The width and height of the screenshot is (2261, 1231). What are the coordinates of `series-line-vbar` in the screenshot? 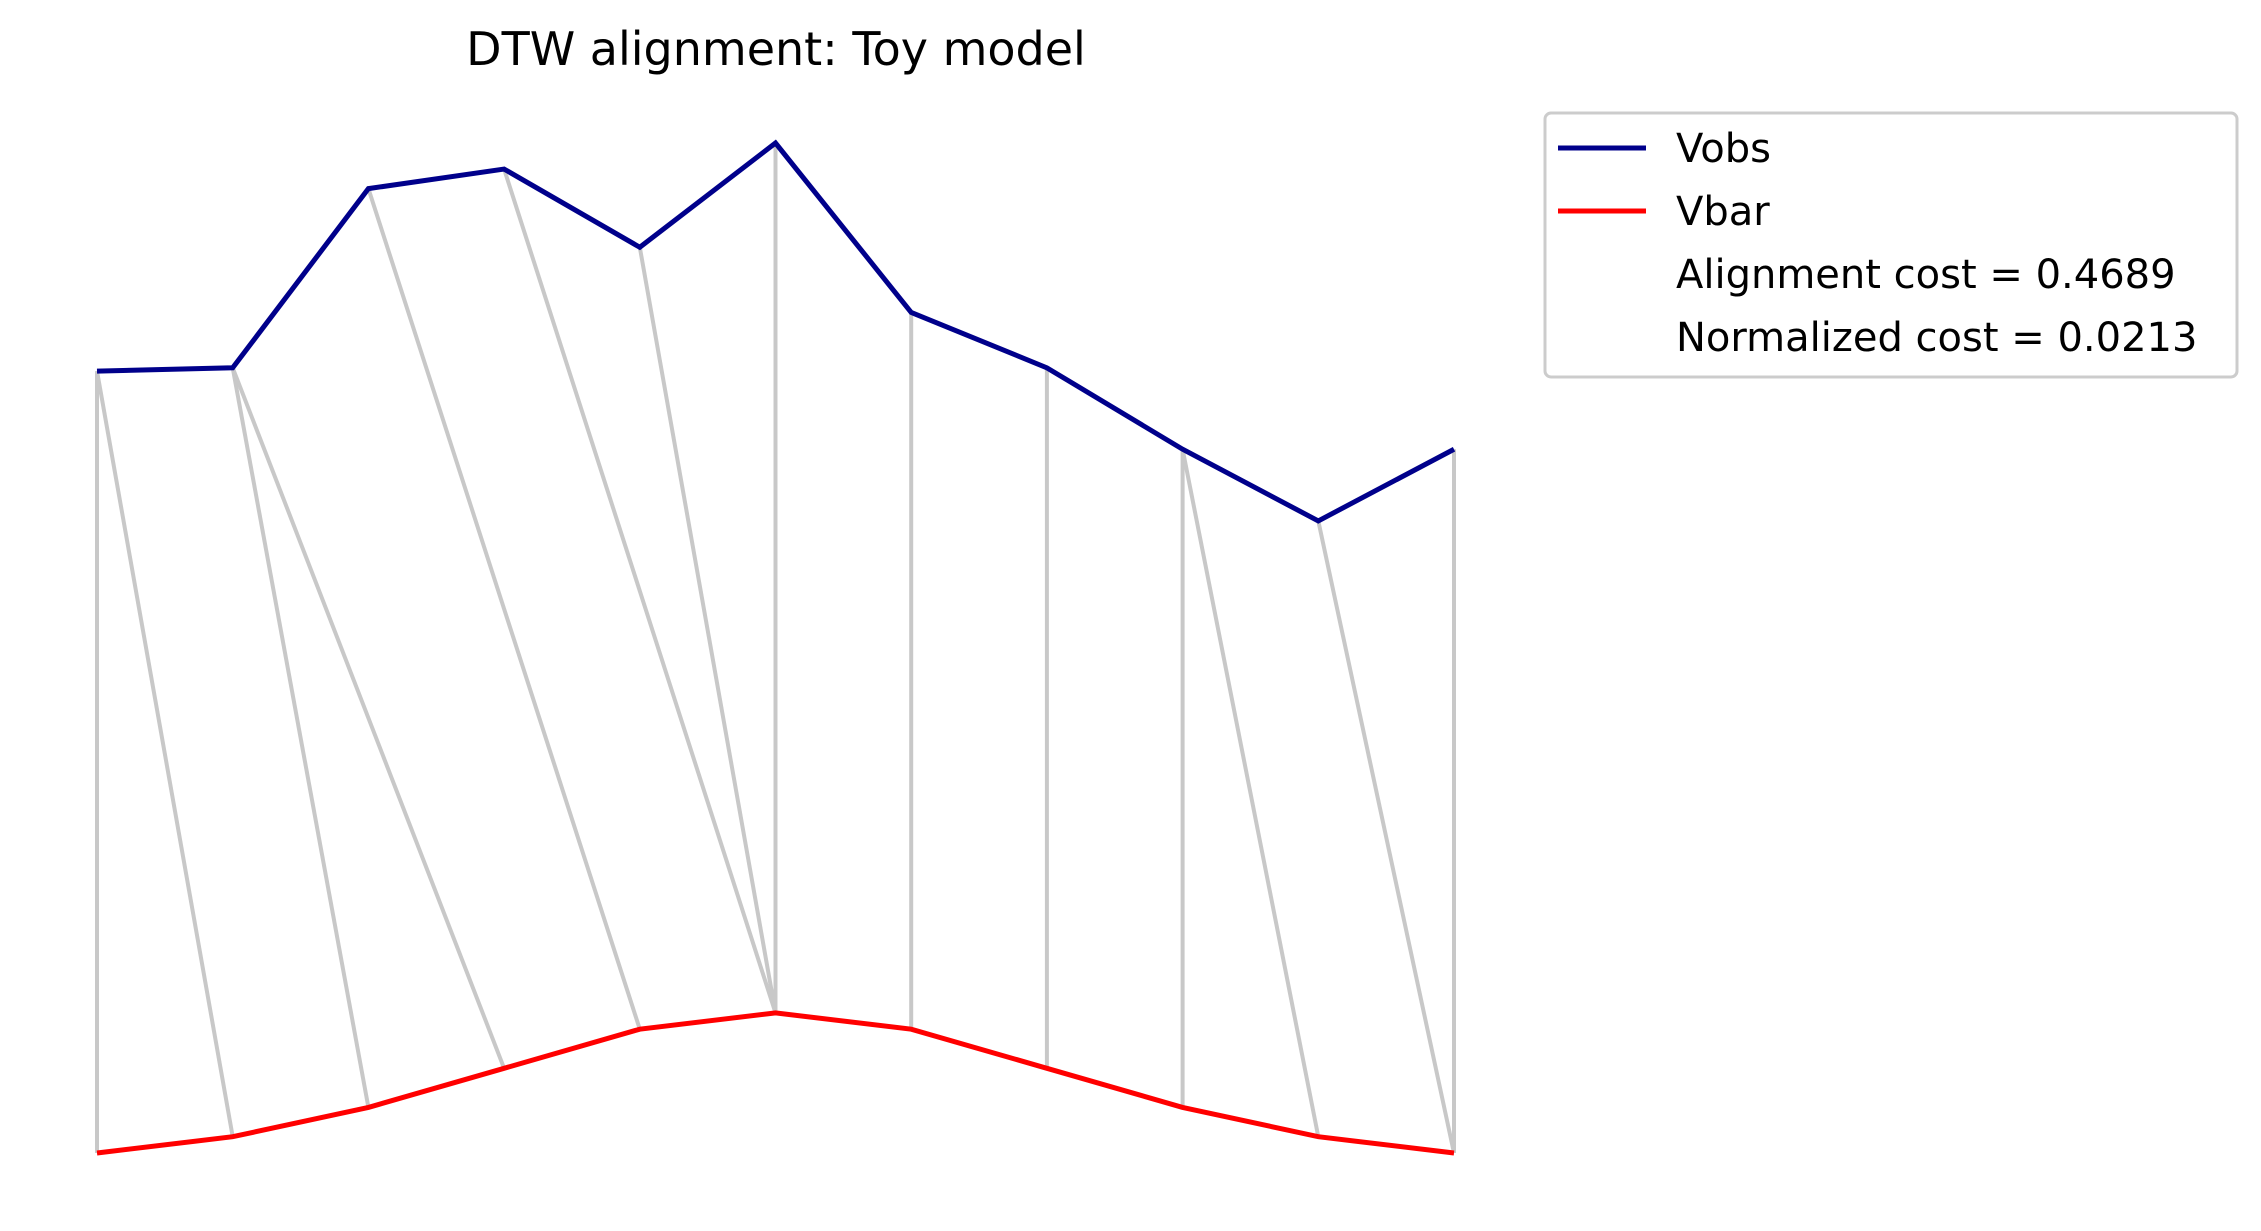 It's located at (775, 1083).